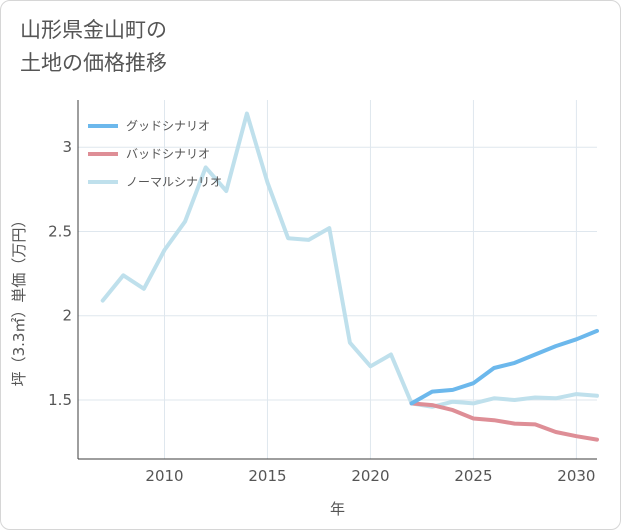 This screenshot has height=530, width=621. What do you see at coordinates (67, 316) in the screenshot?
I see `y-tick-label: 2` at bounding box center [67, 316].